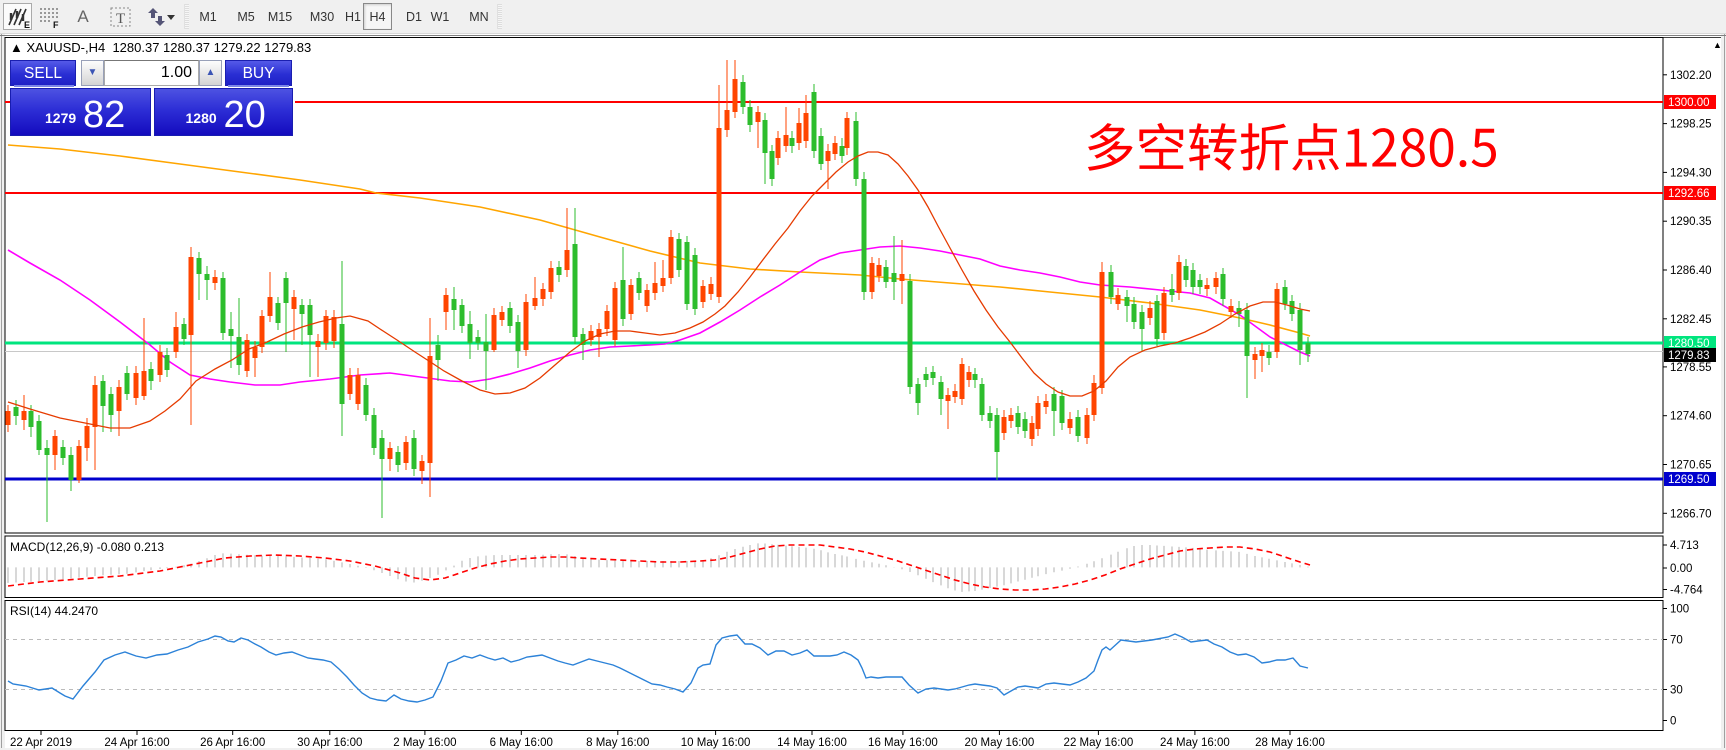  What do you see at coordinates (56, 25) in the screenshot?
I see `svg-text: F` at bounding box center [56, 25].